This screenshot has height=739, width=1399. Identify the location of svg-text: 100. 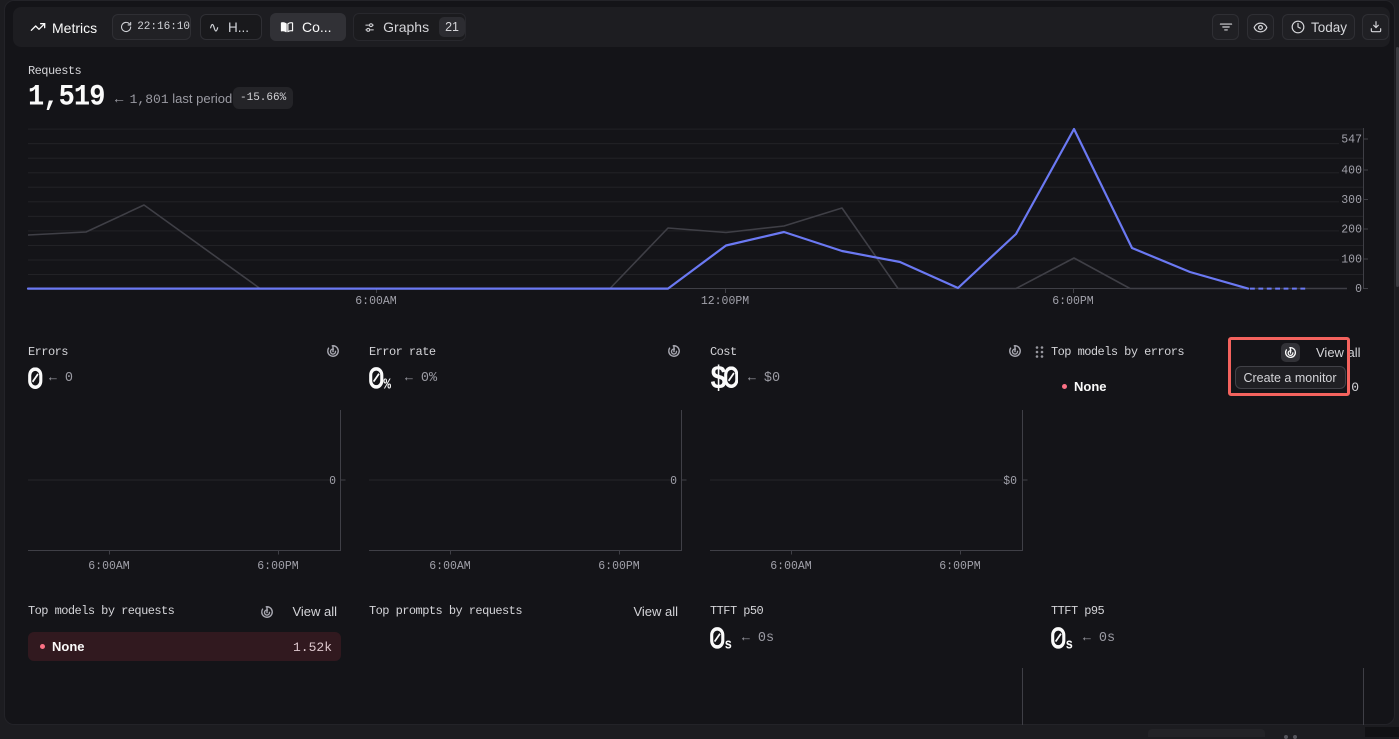
(1351, 260).